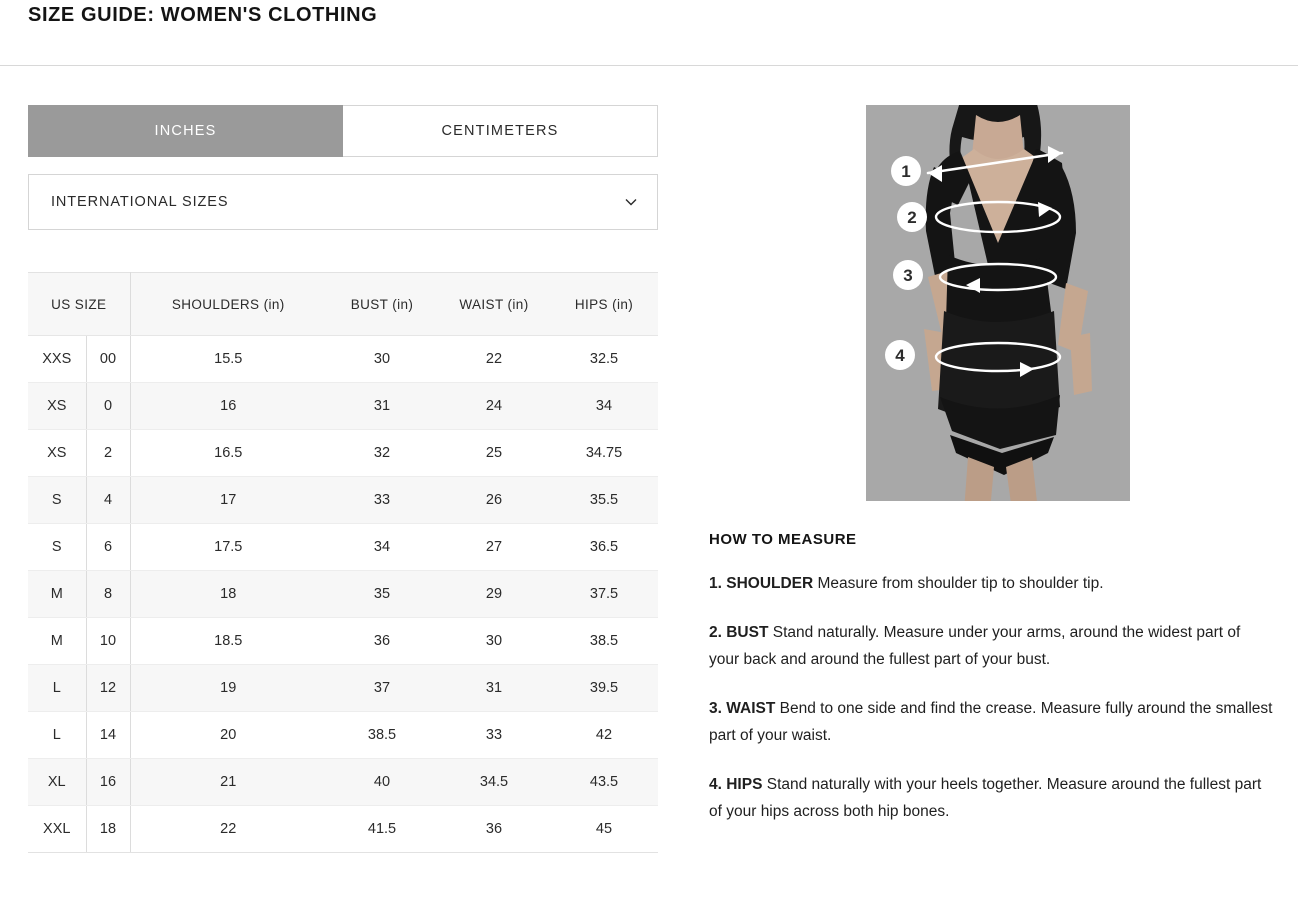 Image resolution: width=1298 pixels, height=908 pixels. I want to click on size-number-cell: 18, so click(108, 829).